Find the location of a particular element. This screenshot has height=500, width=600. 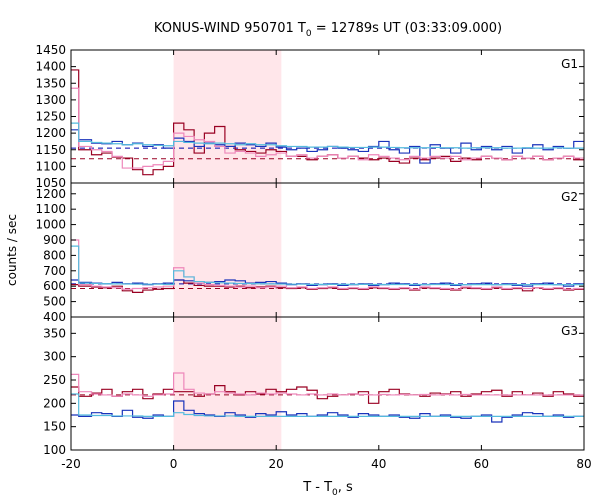

y-tick-label: 1400 is located at coordinates (50, 67).